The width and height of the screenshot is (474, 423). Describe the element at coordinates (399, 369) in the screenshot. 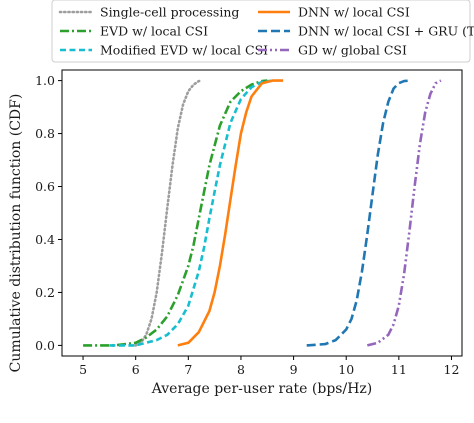

I see `x-tick-label: 11` at that location.